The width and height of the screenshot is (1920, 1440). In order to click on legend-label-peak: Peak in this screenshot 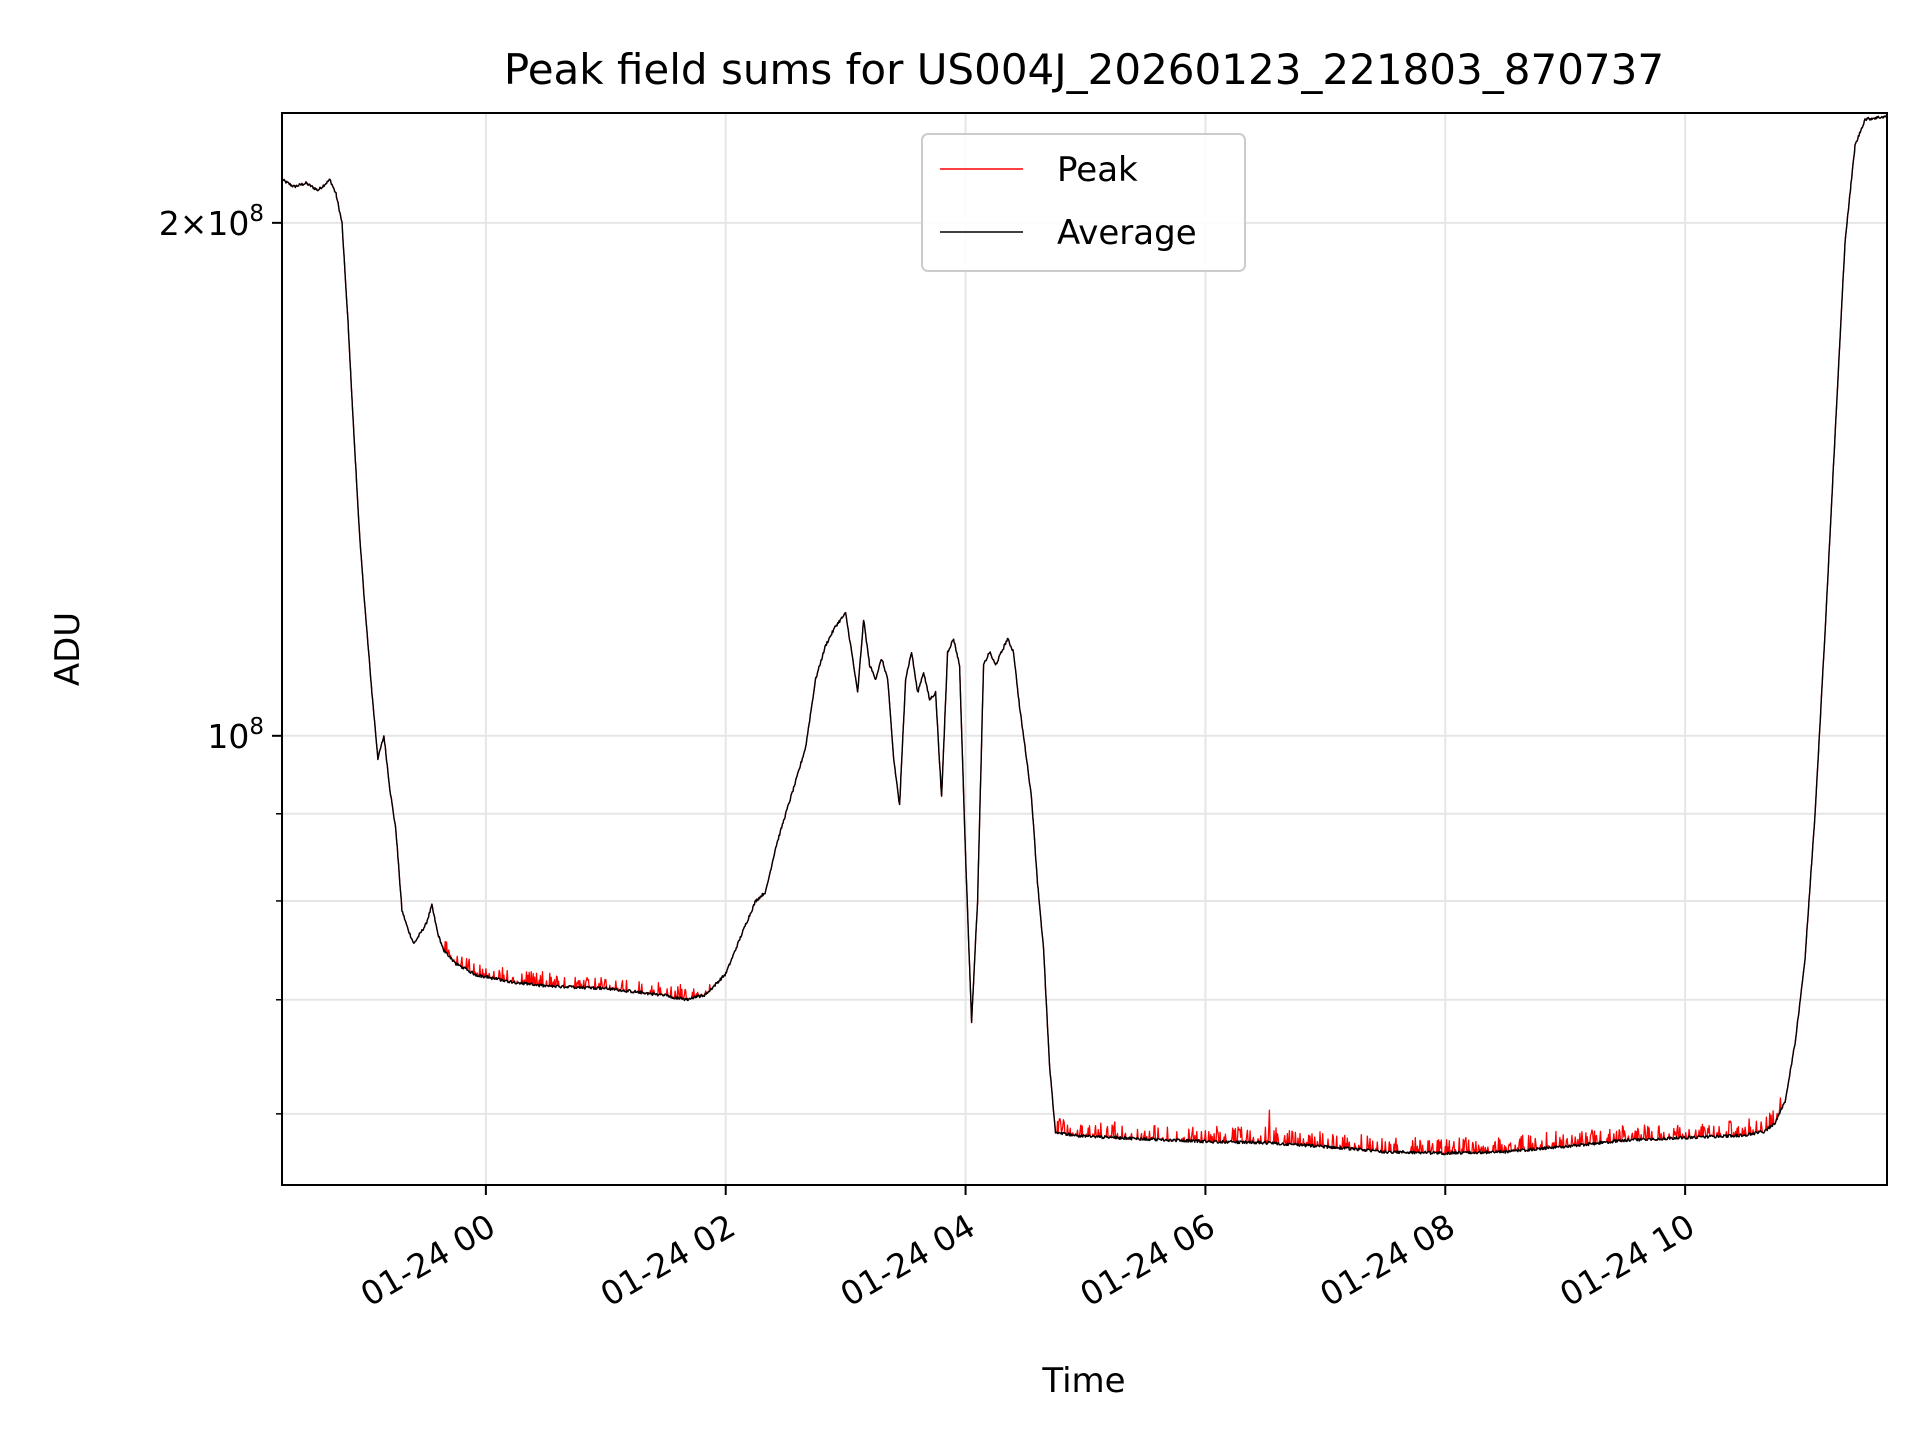, I will do `click(1097, 170)`.